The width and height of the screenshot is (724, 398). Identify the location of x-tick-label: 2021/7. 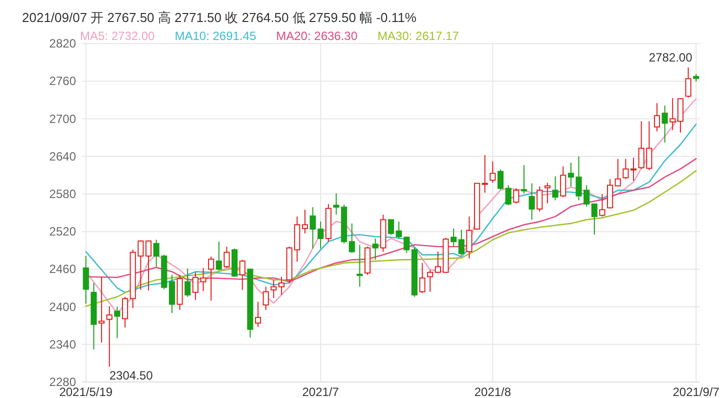
(321, 391).